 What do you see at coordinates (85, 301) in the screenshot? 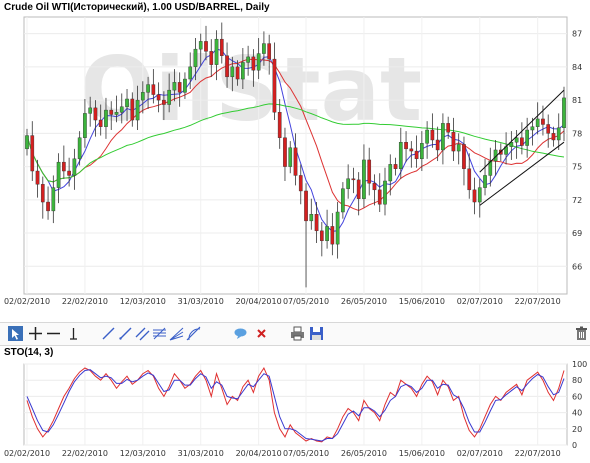
I see `date-tick: 22/02/2010` at bounding box center [85, 301].